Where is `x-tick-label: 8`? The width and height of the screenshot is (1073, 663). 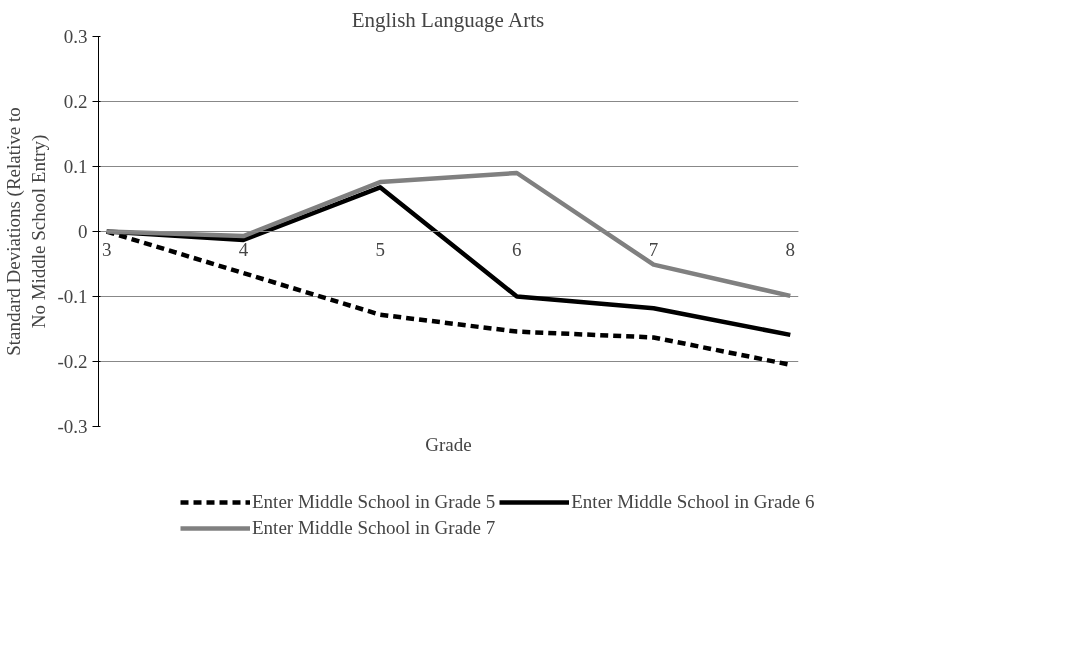 x-tick-label: 8 is located at coordinates (790, 249).